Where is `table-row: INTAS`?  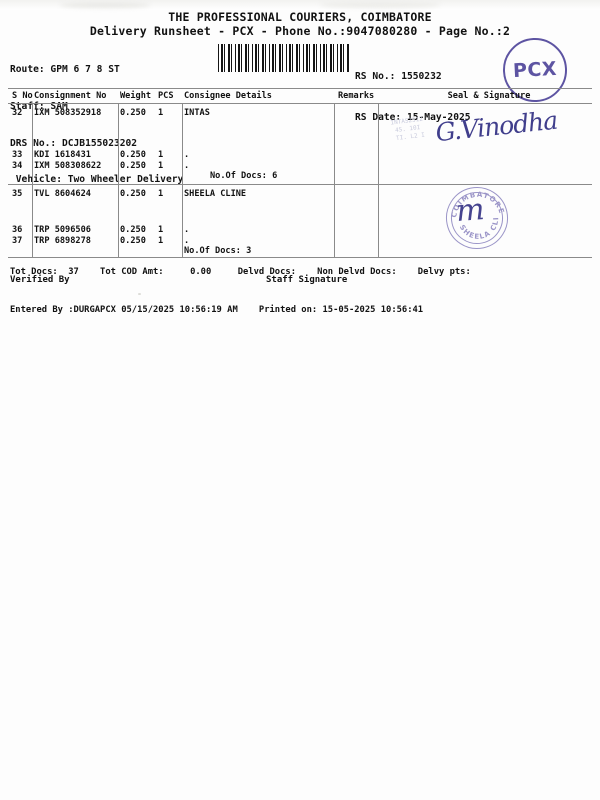
table-row: INTAS is located at coordinates (197, 113).